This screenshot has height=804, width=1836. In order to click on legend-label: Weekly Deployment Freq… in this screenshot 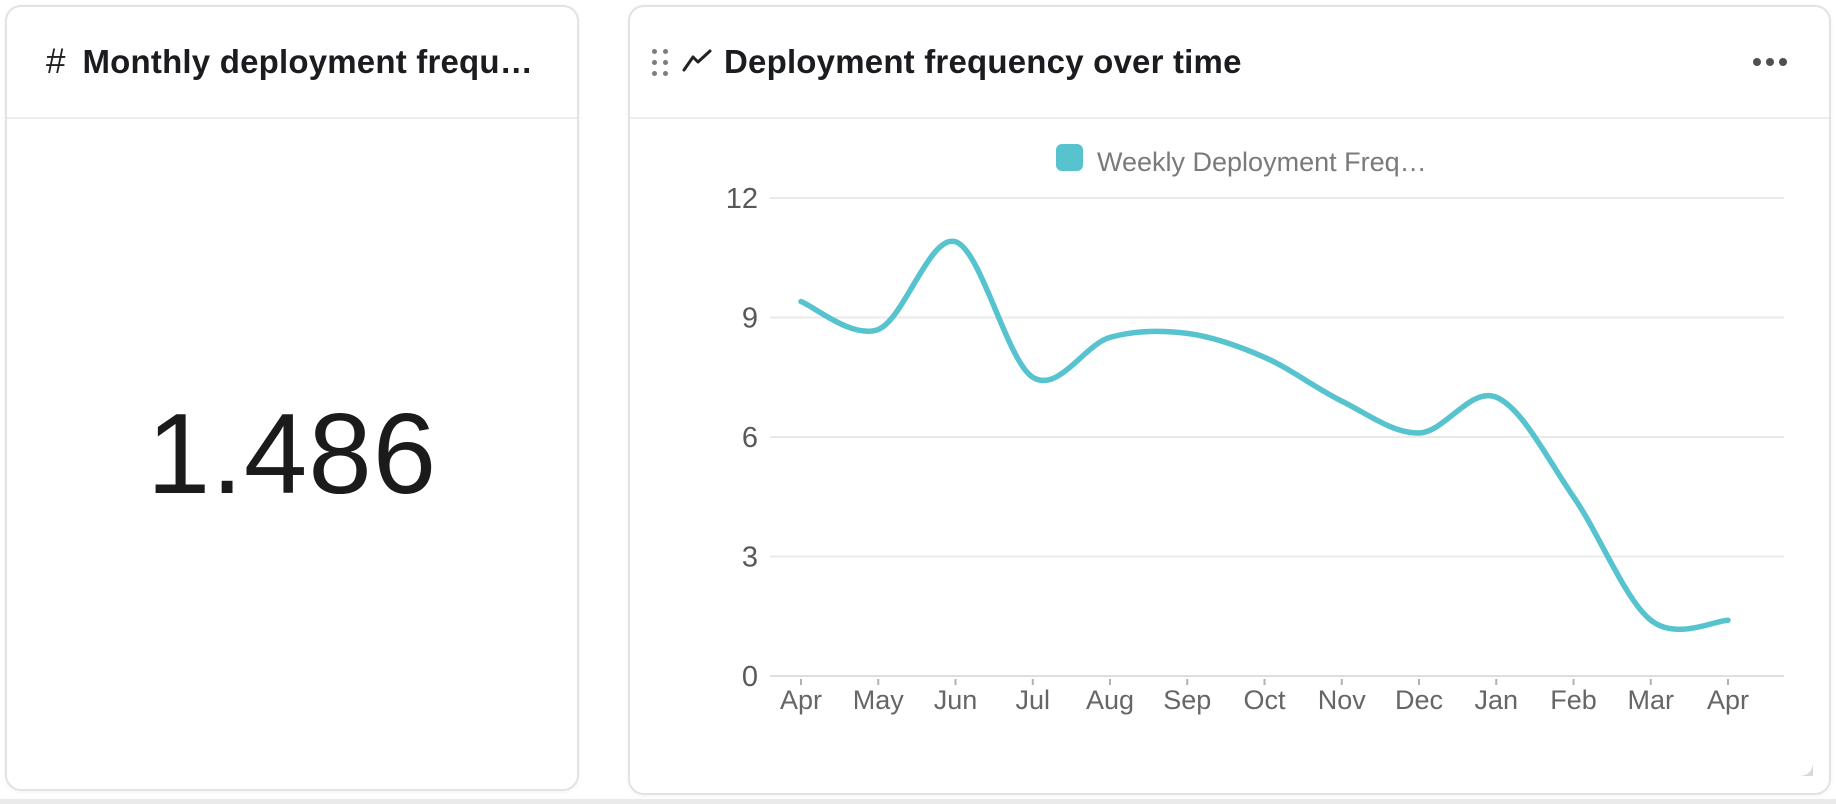, I will do `click(1262, 162)`.